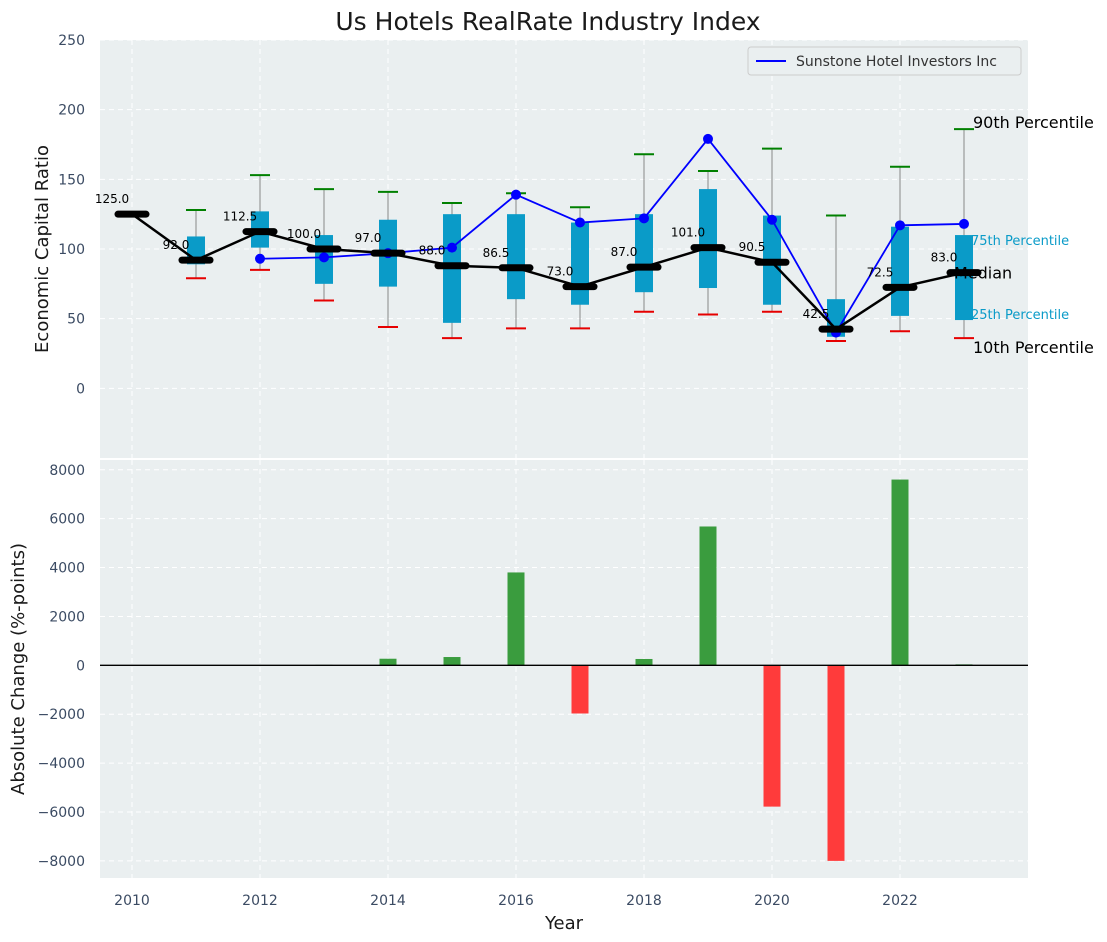 The width and height of the screenshot is (1107, 942). What do you see at coordinates (368, 238) in the screenshot?
I see `median-value-label: 97.0` at bounding box center [368, 238].